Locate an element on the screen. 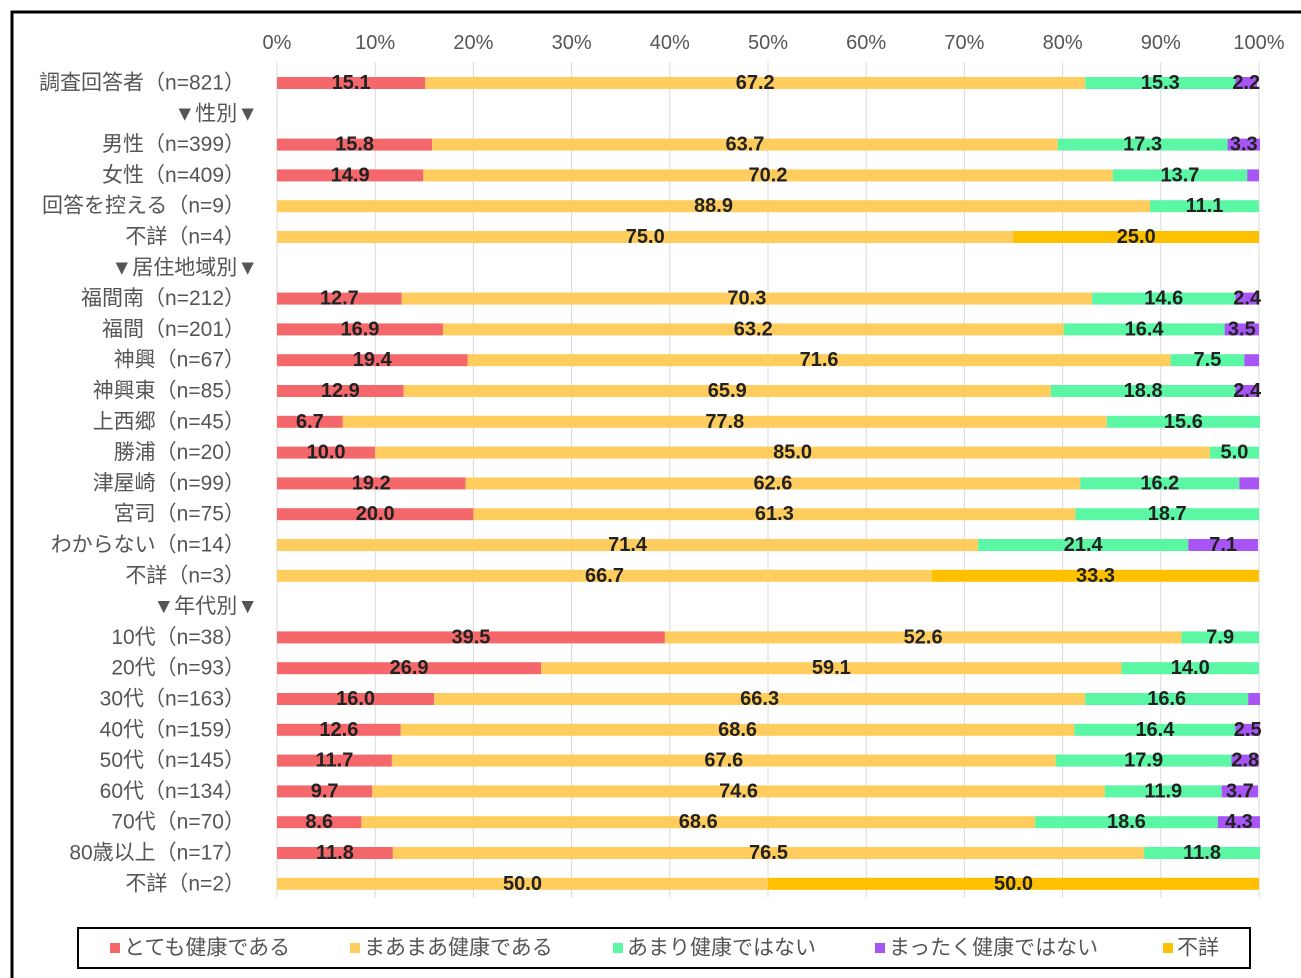  value-label: 74.6 is located at coordinates (738, 791).